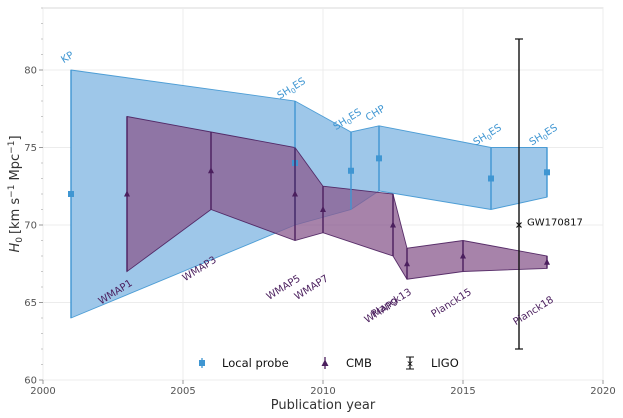  What do you see at coordinates (182, 391) in the screenshot?
I see `x-tick-label: 2005` at bounding box center [182, 391].